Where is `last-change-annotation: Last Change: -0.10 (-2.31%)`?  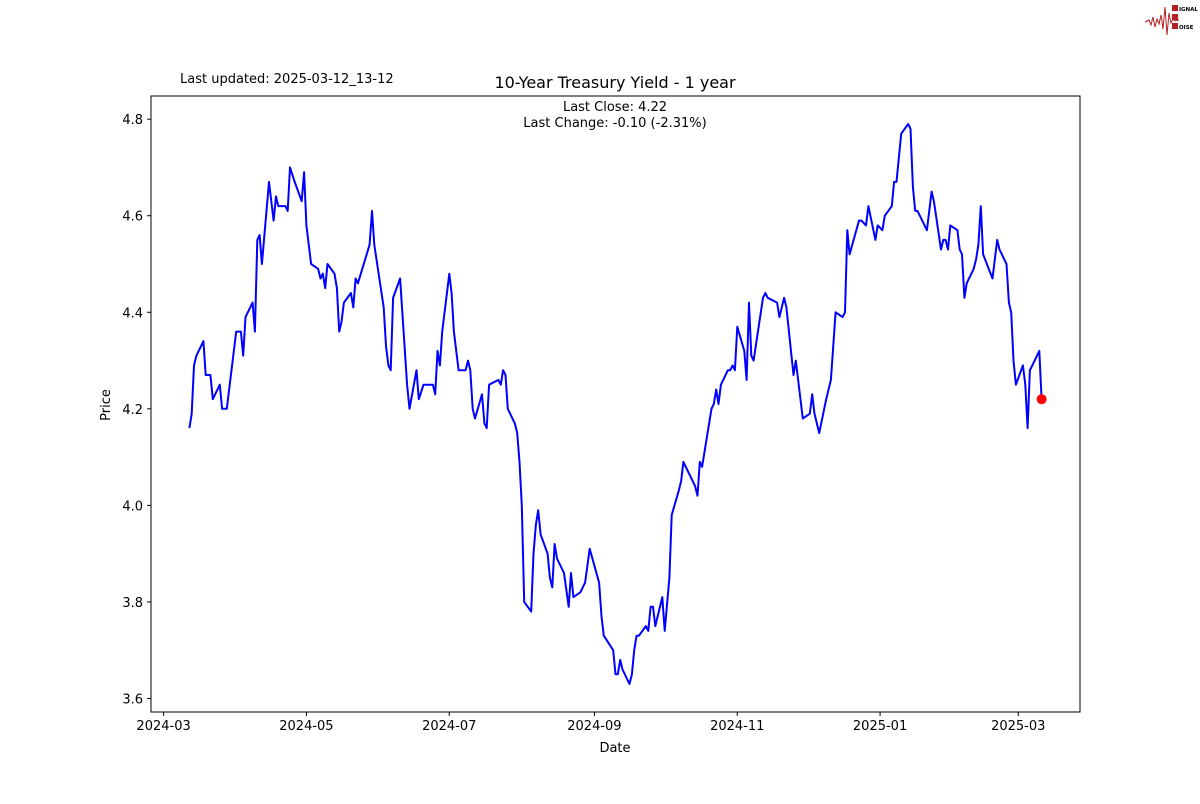
last-change-annotation: Last Change: -0.10 (-2.31%) is located at coordinates (614, 123).